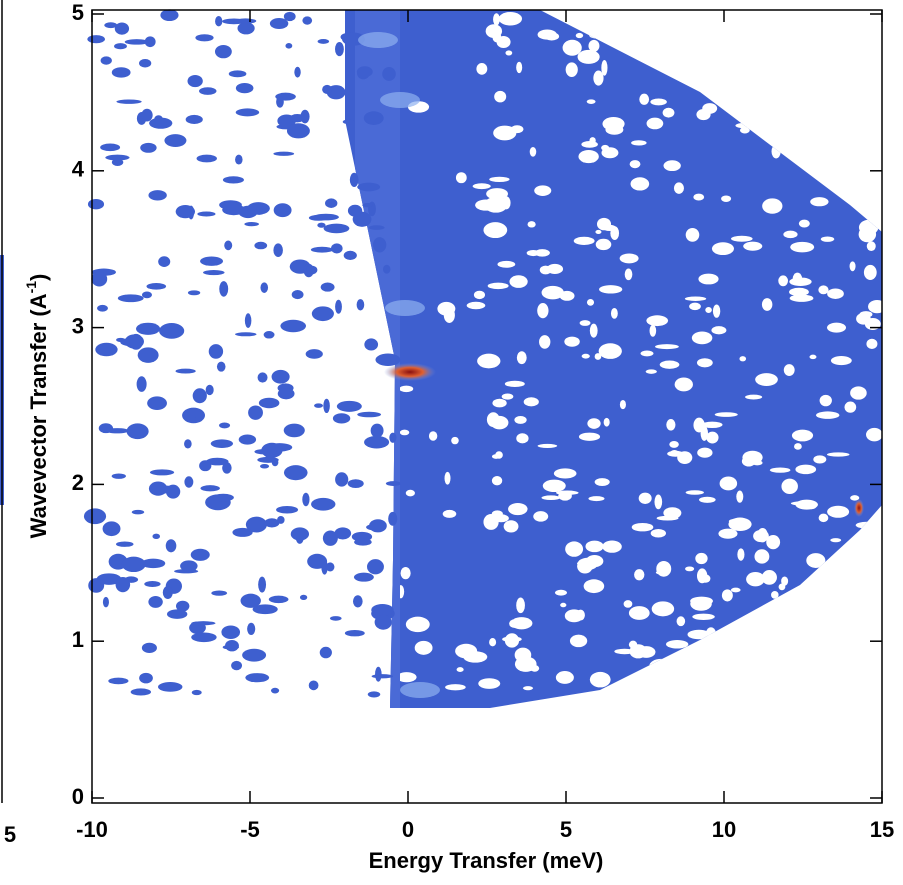  Describe the element at coordinates (78, 12) in the screenshot. I see `y-tick-label: 5` at that location.